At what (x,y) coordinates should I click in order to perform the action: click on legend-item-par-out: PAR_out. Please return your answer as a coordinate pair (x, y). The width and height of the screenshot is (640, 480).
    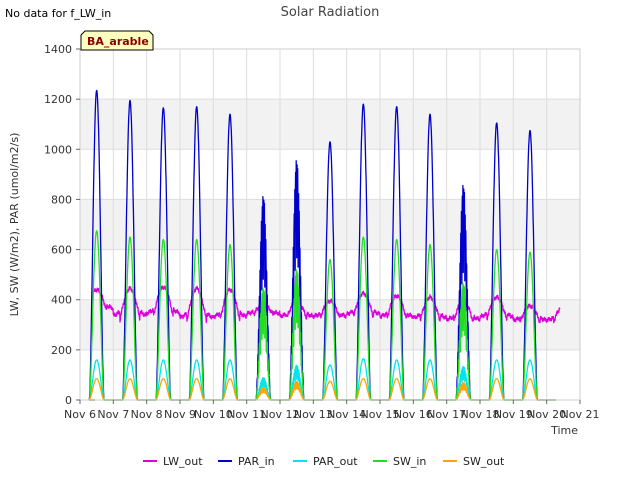
    Looking at the image, I should click on (325, 461).